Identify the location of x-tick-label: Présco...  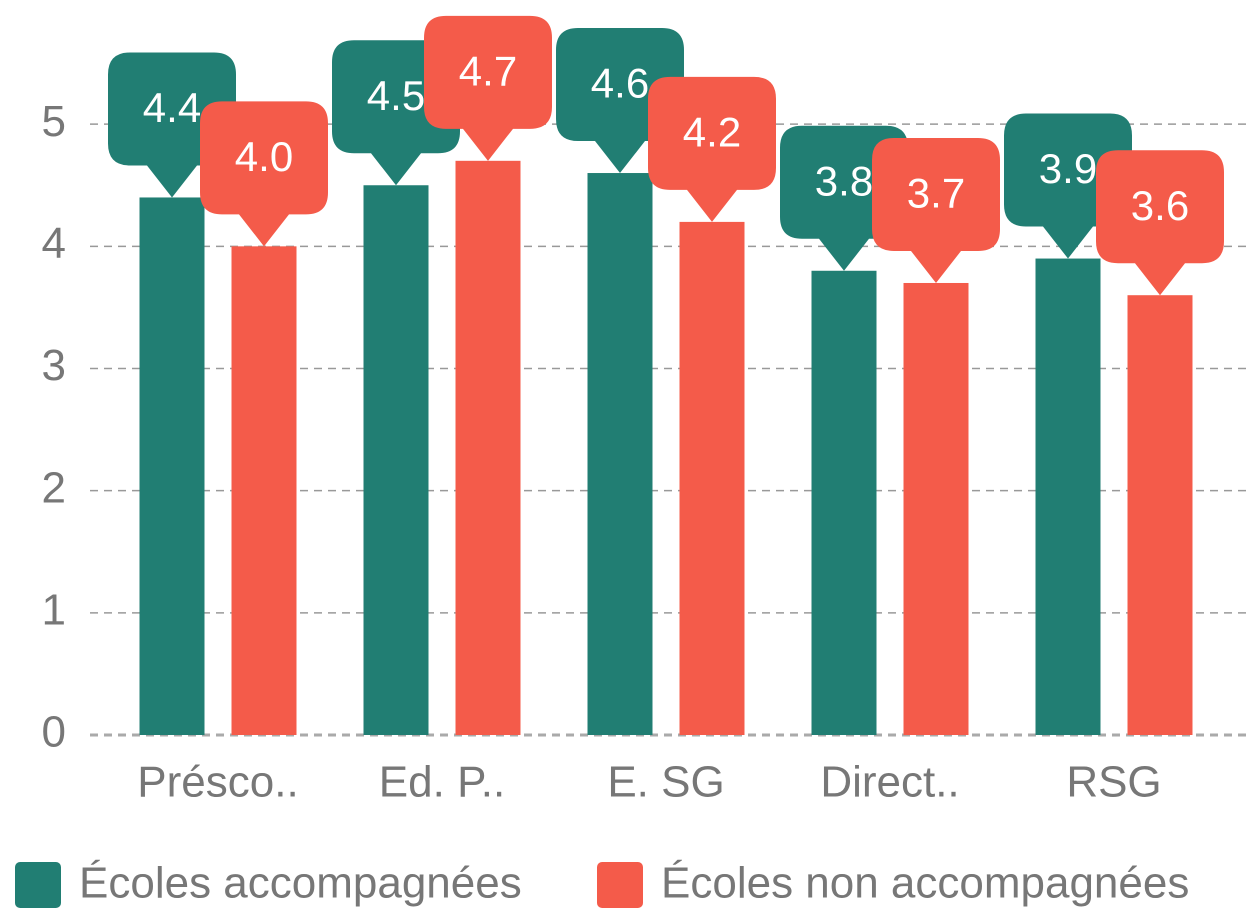
(217, 782).